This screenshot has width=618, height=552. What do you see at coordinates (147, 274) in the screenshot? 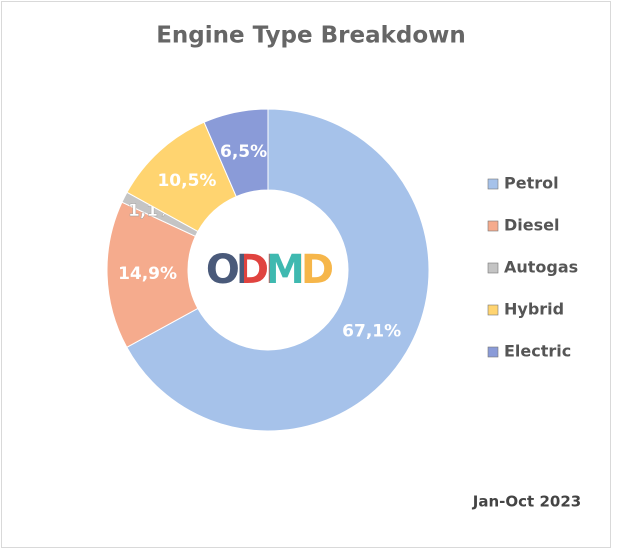
I see `data-label: 14,9%` at bounding box center [147, 274].